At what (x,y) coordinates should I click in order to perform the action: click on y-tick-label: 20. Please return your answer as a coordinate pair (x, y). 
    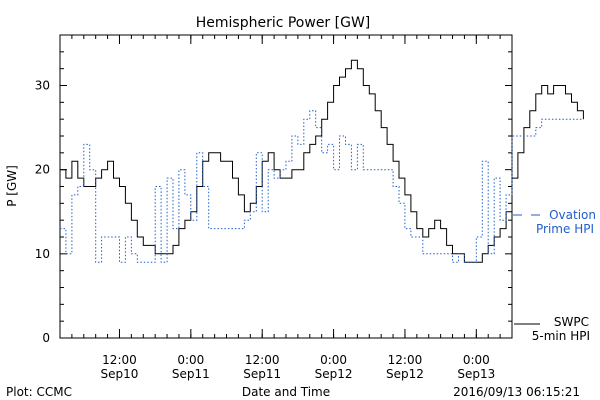
    Looking at the image, I should click on (42, 170).